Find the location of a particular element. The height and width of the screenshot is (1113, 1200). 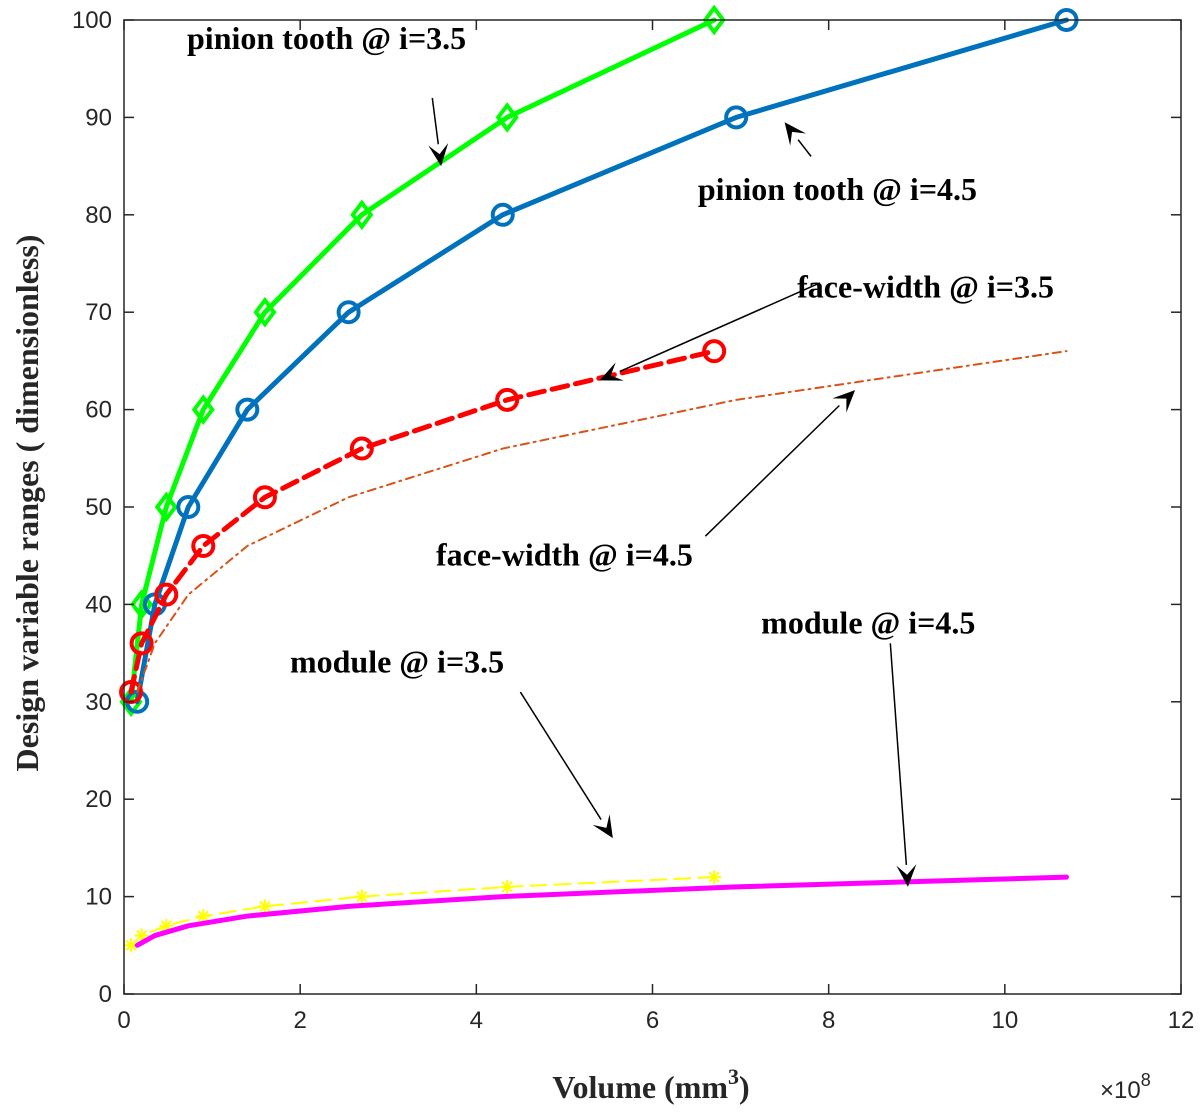

annotation-label: module @ i=4.5 is located at coordinates (868, 623).